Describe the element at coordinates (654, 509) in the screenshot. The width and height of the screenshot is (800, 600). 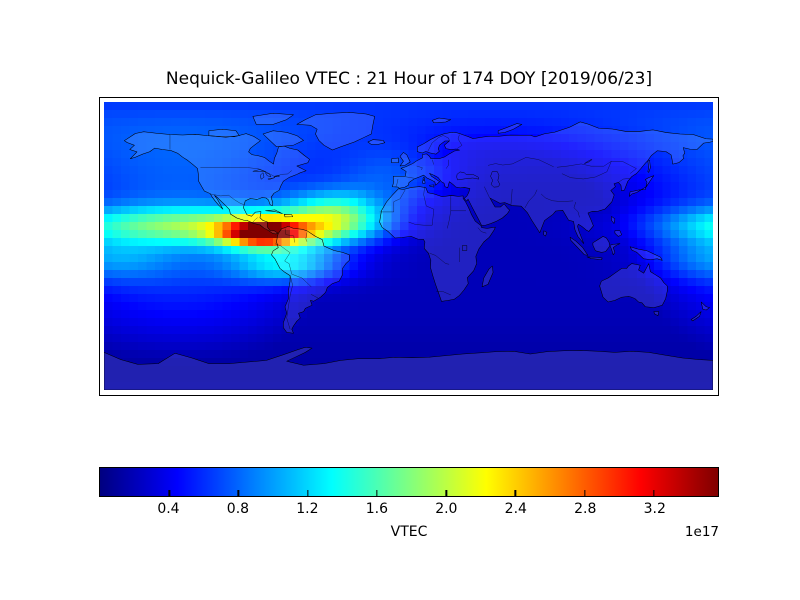
I see `colorbar-tick-label: 3.2` at that location.